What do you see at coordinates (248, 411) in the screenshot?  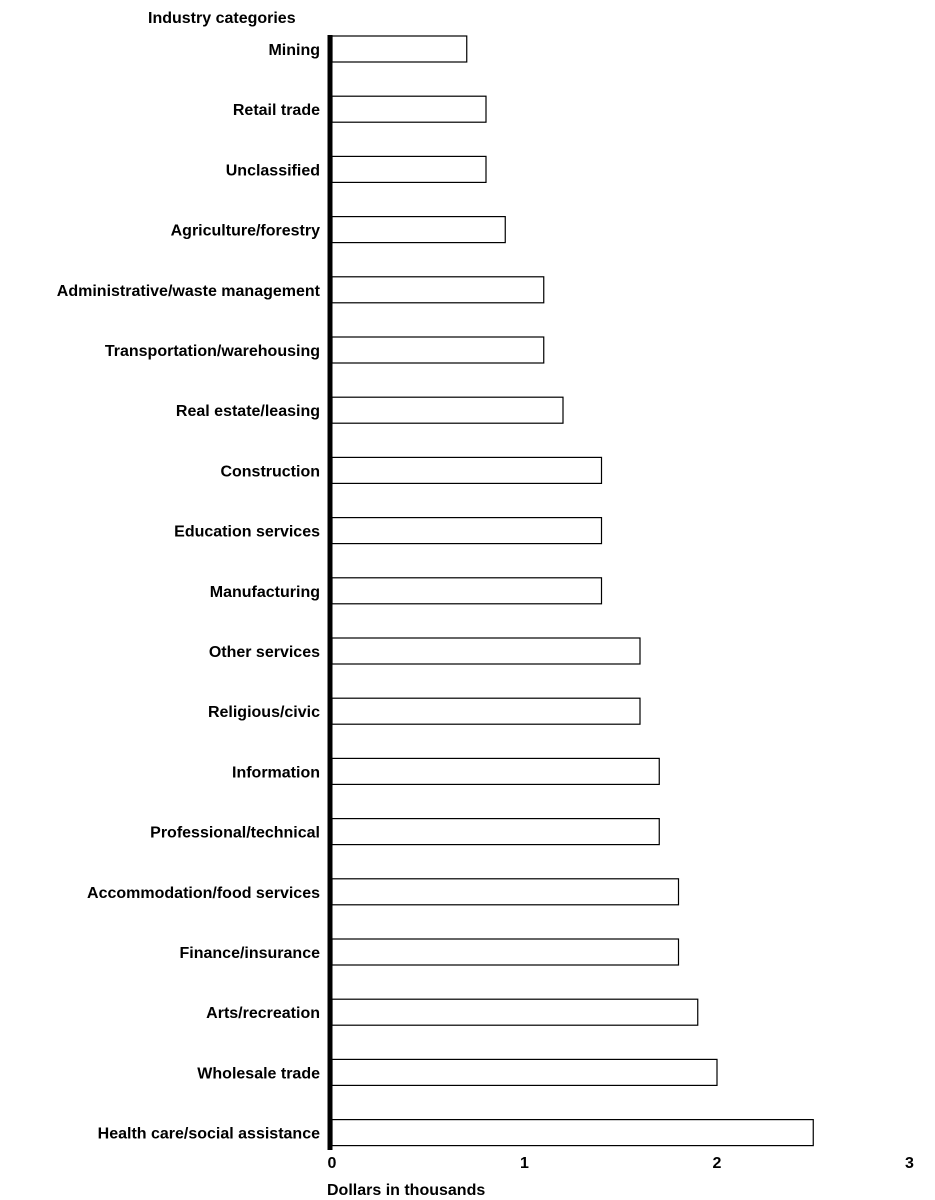 I see `category-label-6: Real estate/leasing` at bounding box center [248, 411].